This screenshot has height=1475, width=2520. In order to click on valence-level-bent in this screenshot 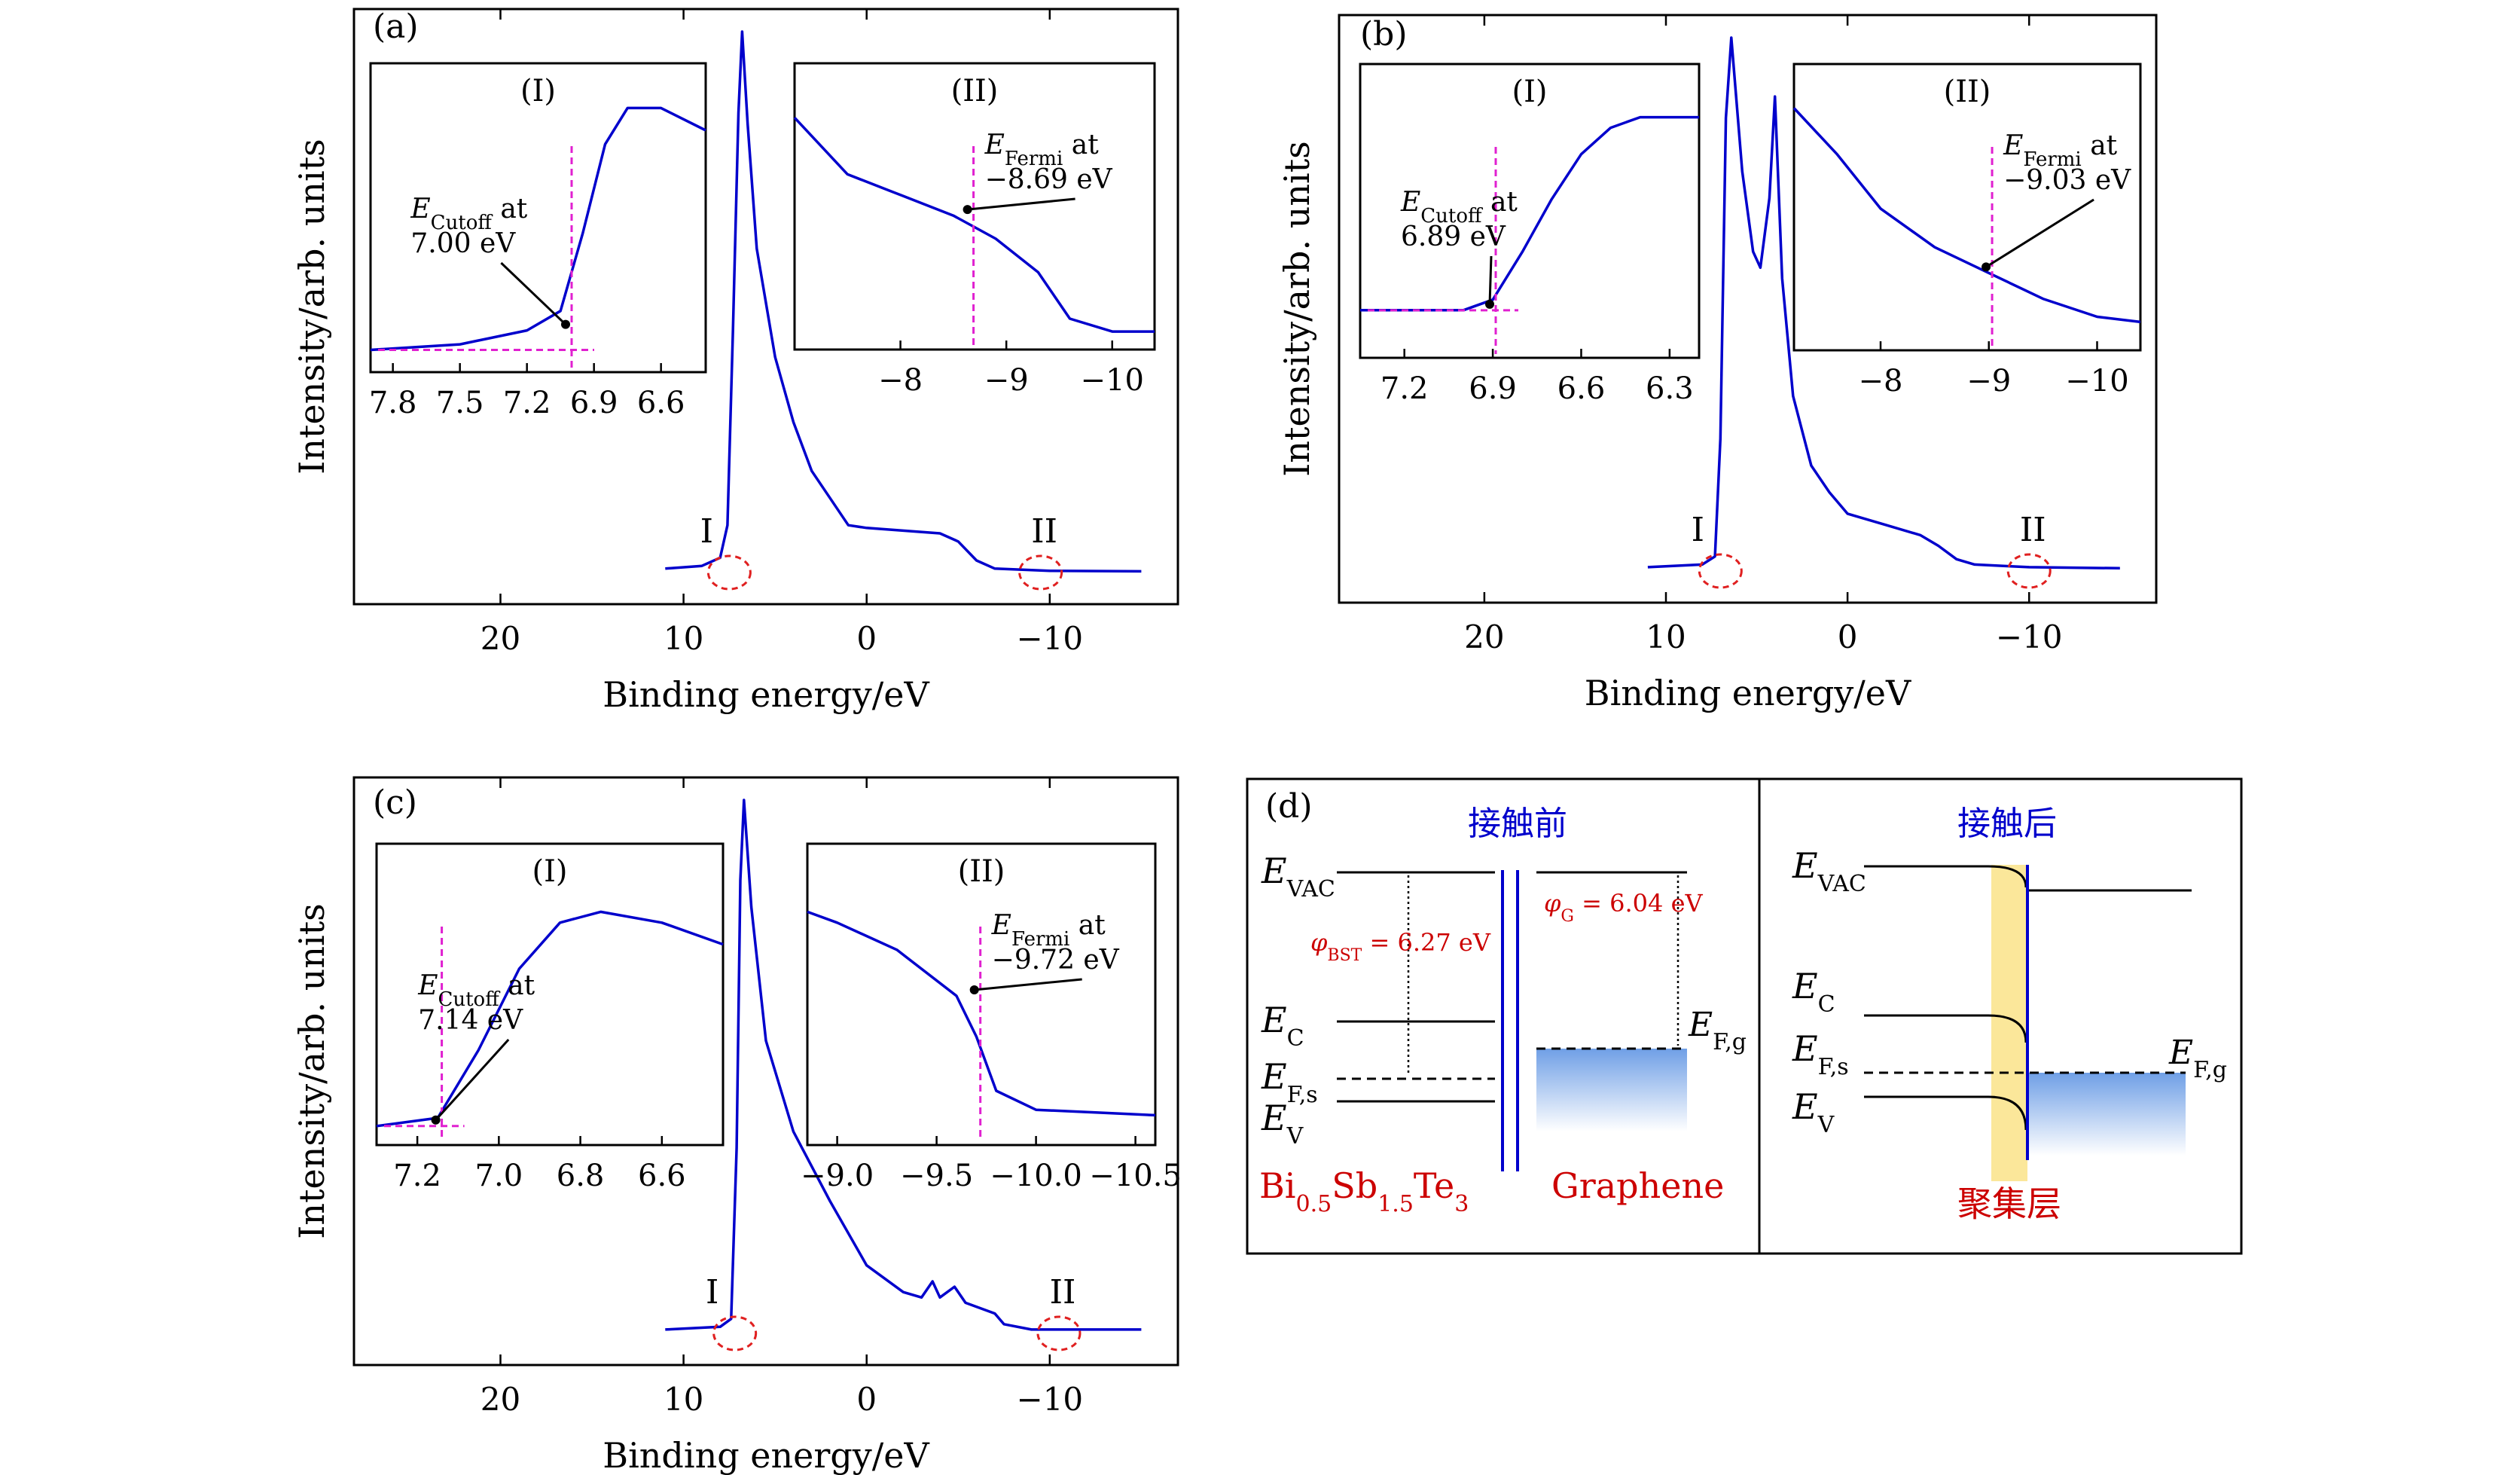, I will do `click(1945, 1113)`.